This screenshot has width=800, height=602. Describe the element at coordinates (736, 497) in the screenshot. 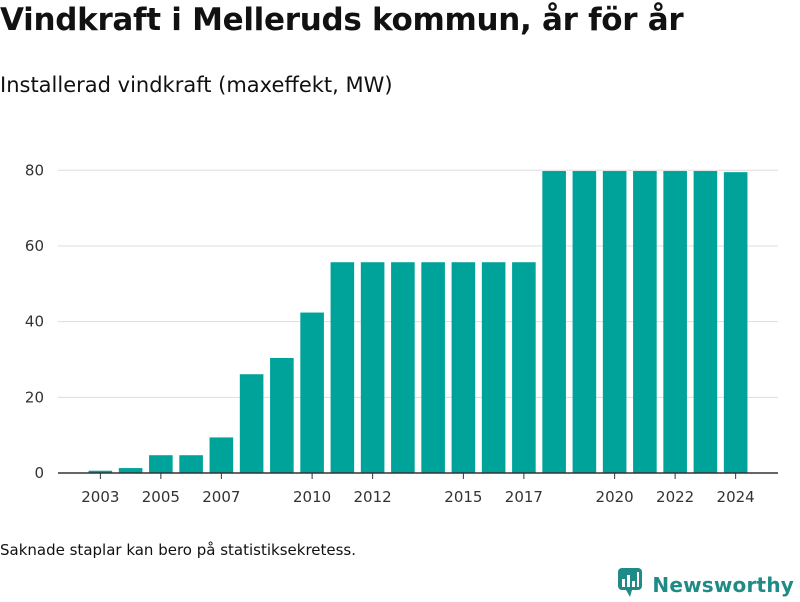

I see `x-tick-label: 2024` at that location.